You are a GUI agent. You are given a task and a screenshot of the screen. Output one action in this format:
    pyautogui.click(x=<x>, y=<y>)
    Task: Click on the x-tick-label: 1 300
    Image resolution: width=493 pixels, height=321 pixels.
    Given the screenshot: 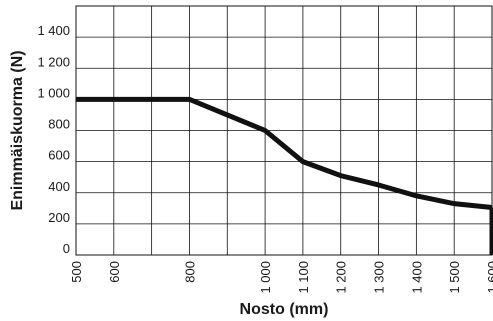 What is the action you would take?
    pyautogui.click(x=379, y=277)
    